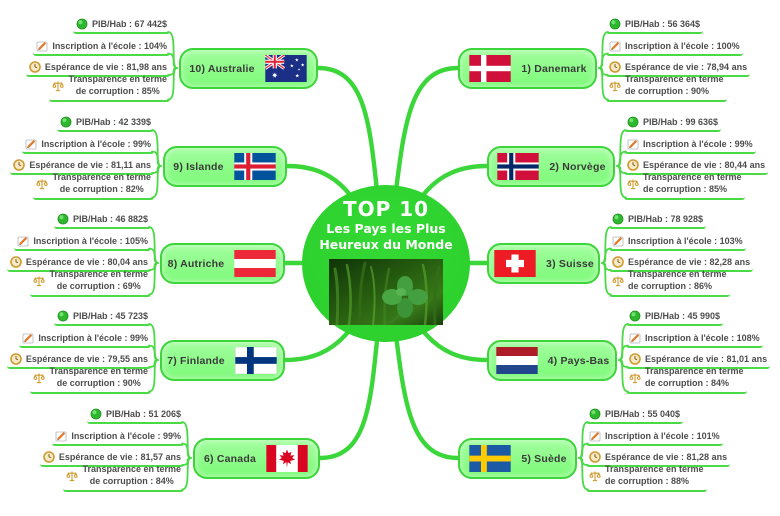  What do you see at coordinates (101, 47) in the screenshot?
I see `stat-ecole-australie: Inscription à l'école : 104%` at bounding box center [101, 47].